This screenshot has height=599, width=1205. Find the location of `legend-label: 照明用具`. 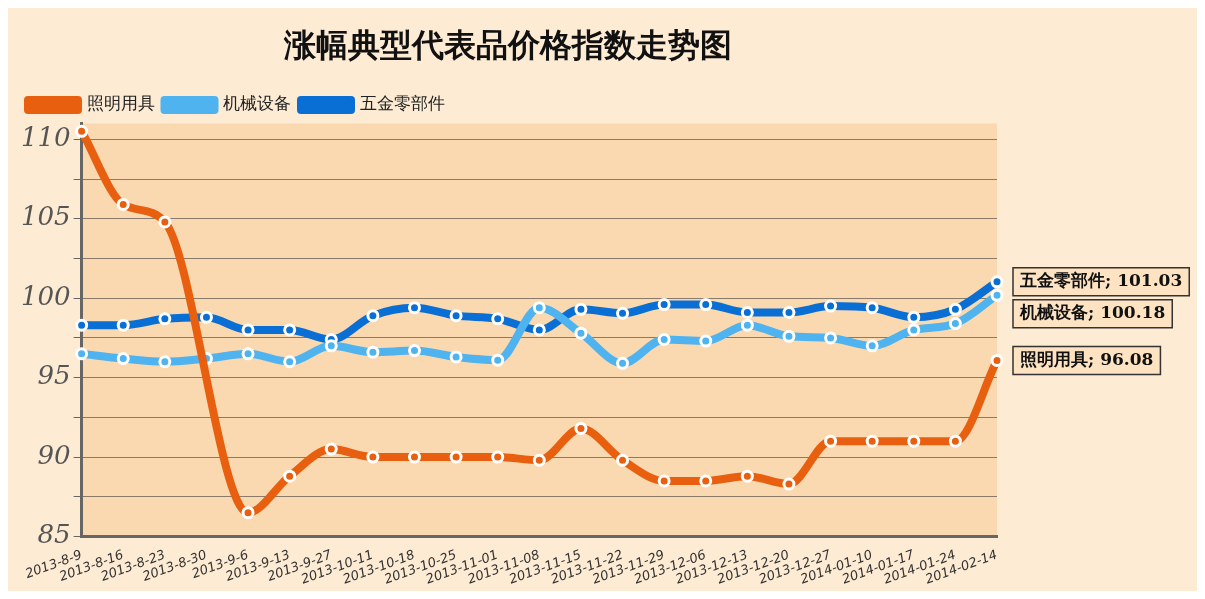

legend-label: 照明用具 is located at coordinates (120, 103).